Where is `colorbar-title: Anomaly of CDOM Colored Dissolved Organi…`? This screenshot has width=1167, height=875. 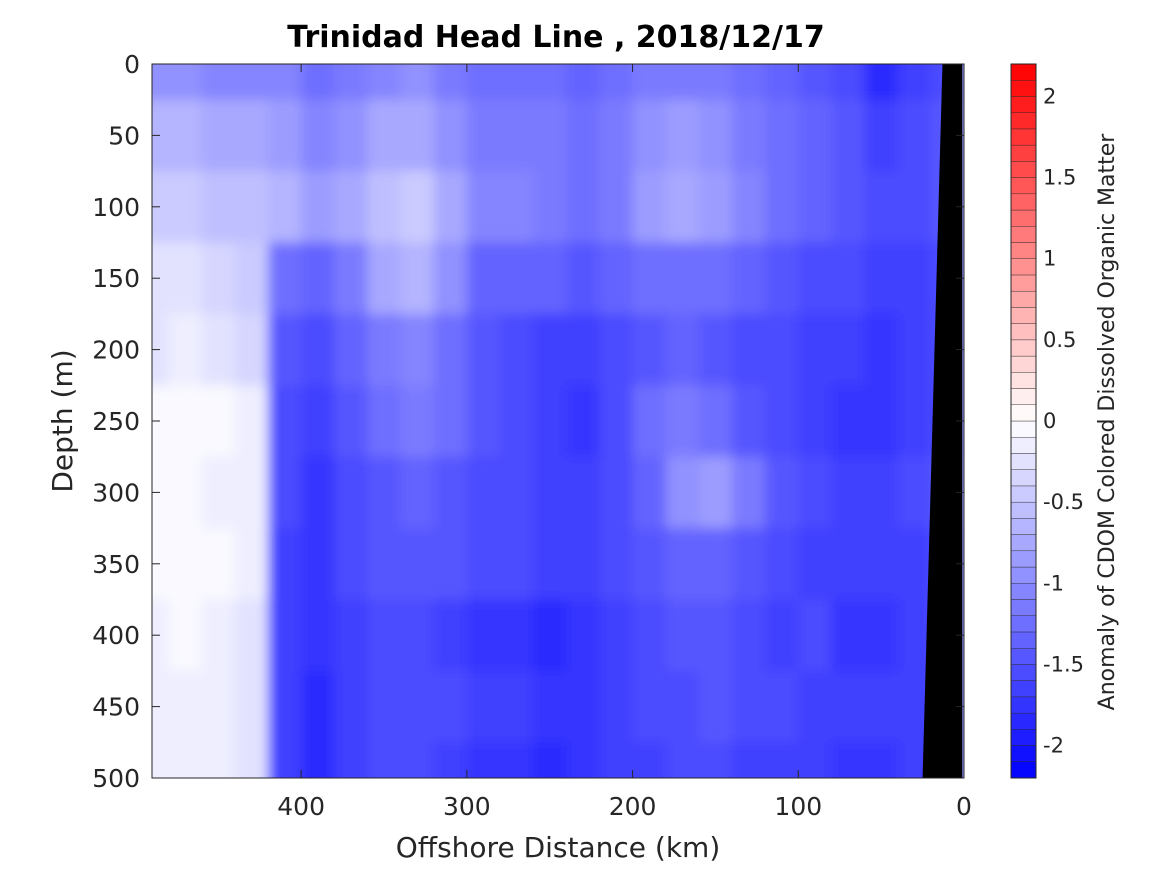
colorbar-title: Anomaly of CDOM Colored Dissolved Organi… is located at coordinates (1107, 422).